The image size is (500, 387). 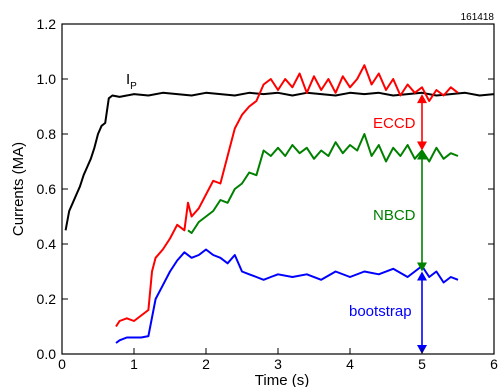 I want to click on eccd-label: ECCD, so click(x=394, y=123).